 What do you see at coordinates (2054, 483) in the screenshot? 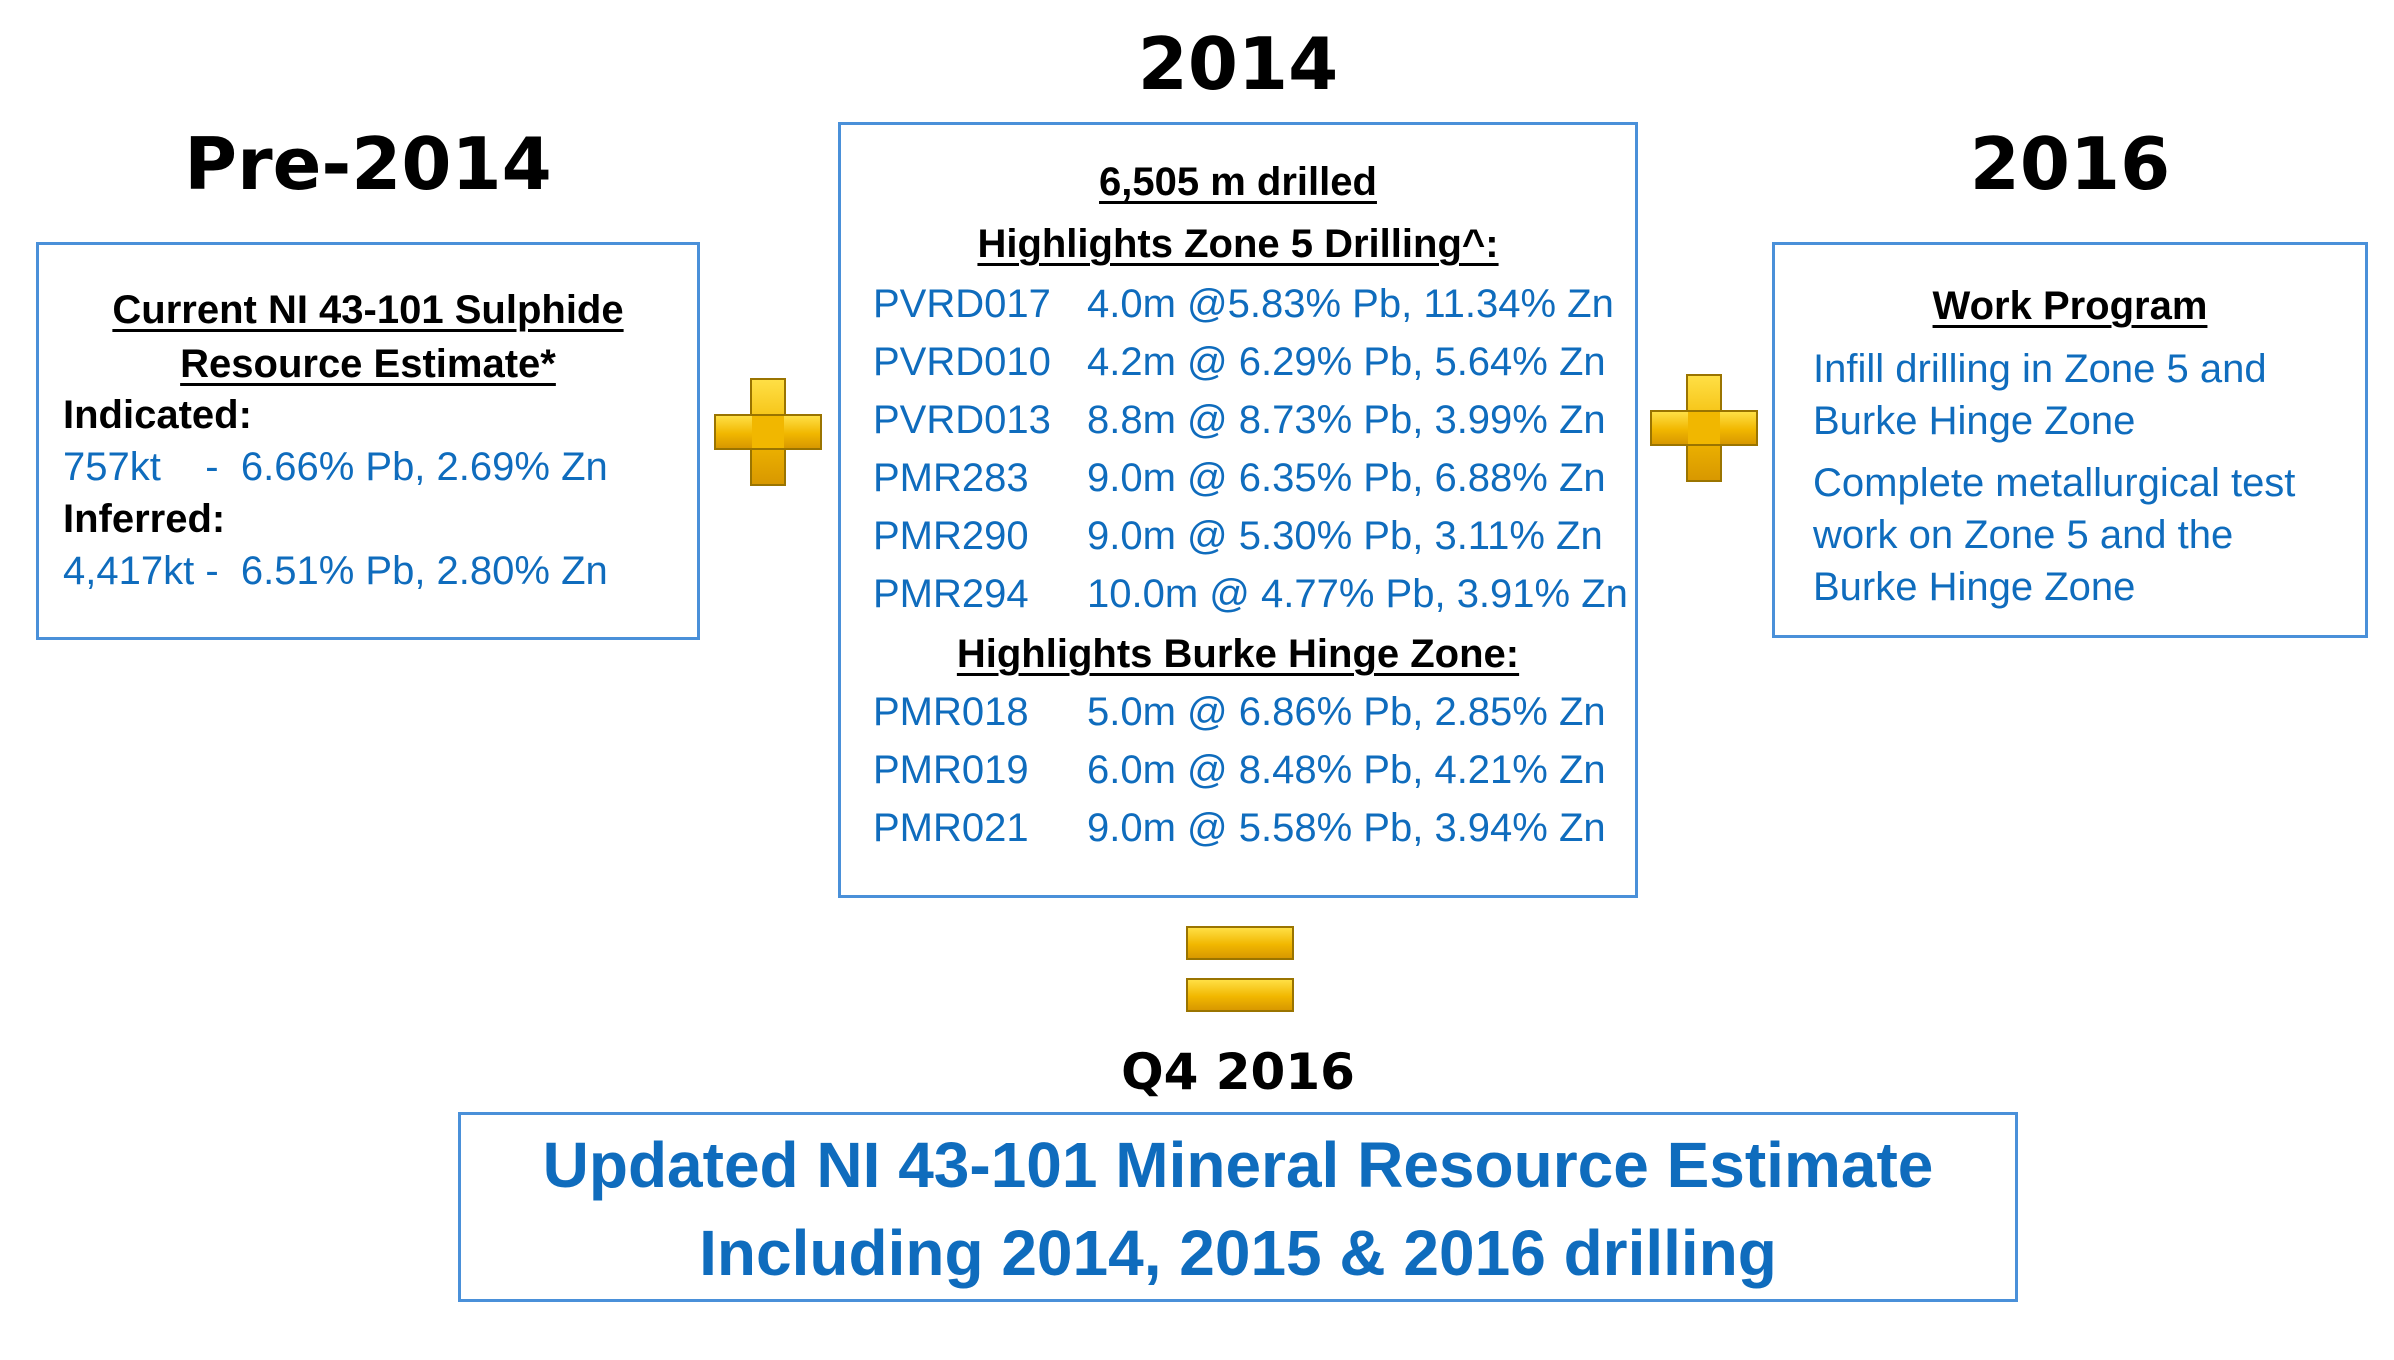
I see `work-item-2-line1: Complete metallurgical test` at bounding box center [2054, 483].